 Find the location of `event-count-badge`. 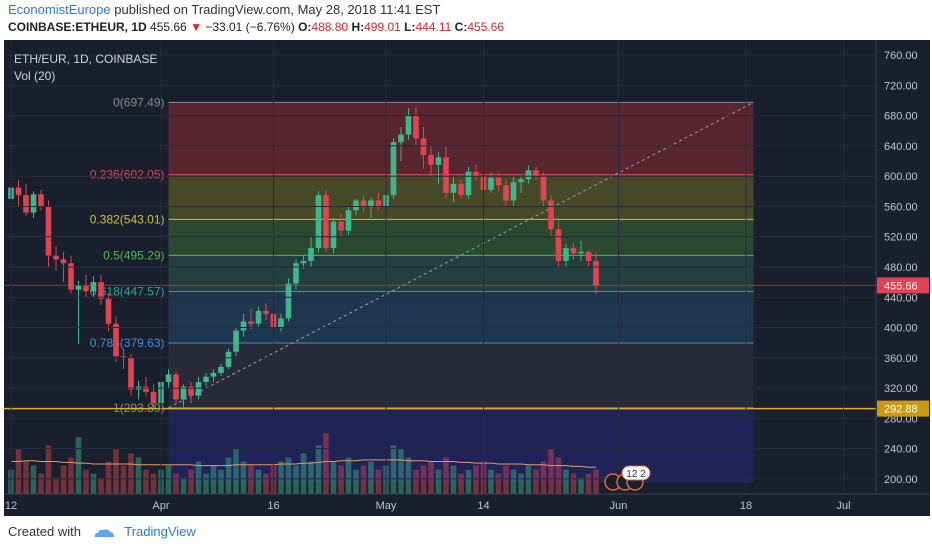

event-count-badge is located at coordinates (636, 473).